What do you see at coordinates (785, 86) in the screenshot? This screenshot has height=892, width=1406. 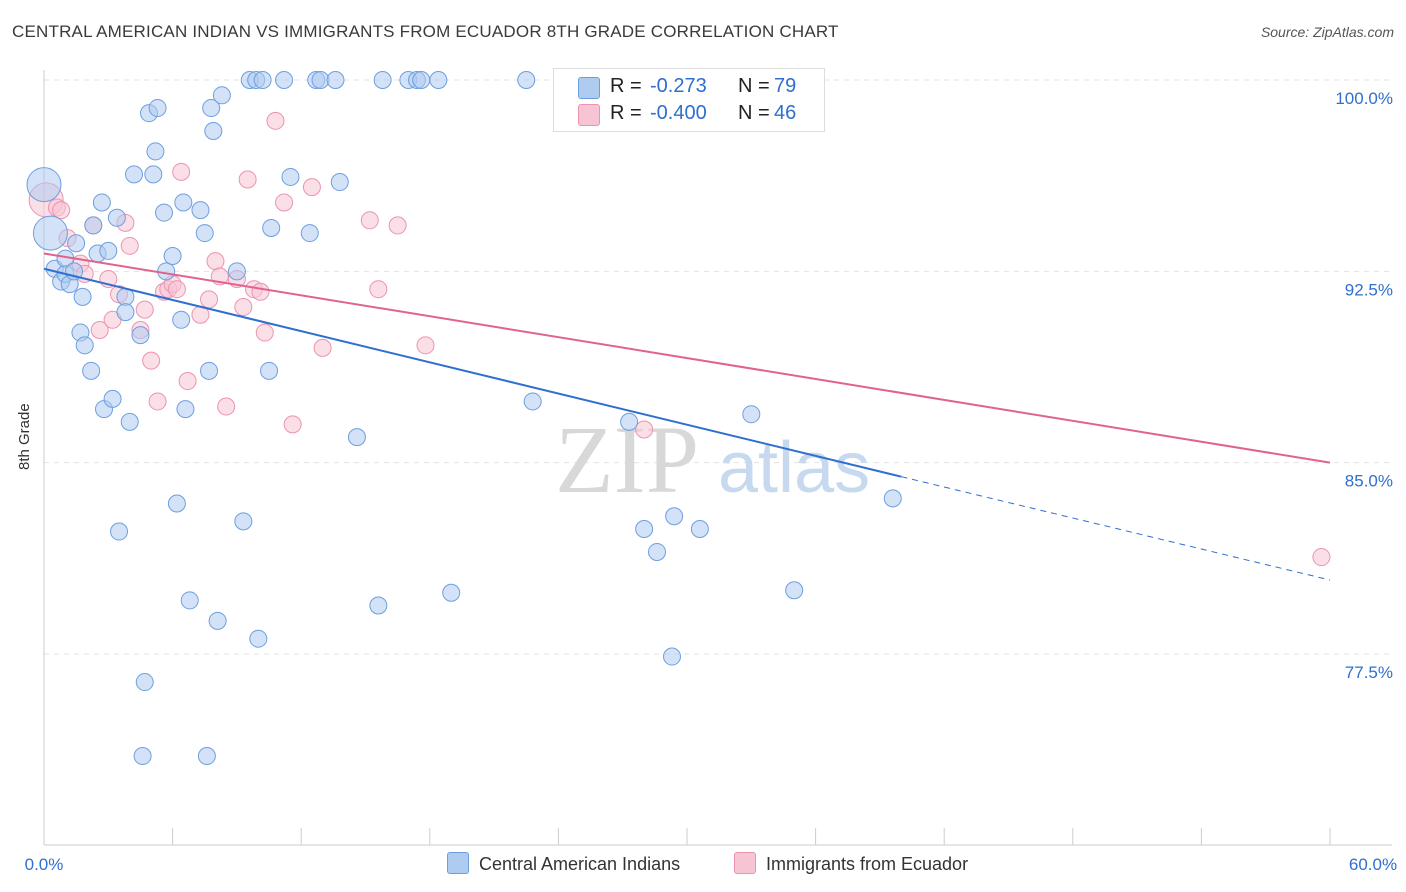 I see `legend-n-value: 79` at bounding box center [785, 86].